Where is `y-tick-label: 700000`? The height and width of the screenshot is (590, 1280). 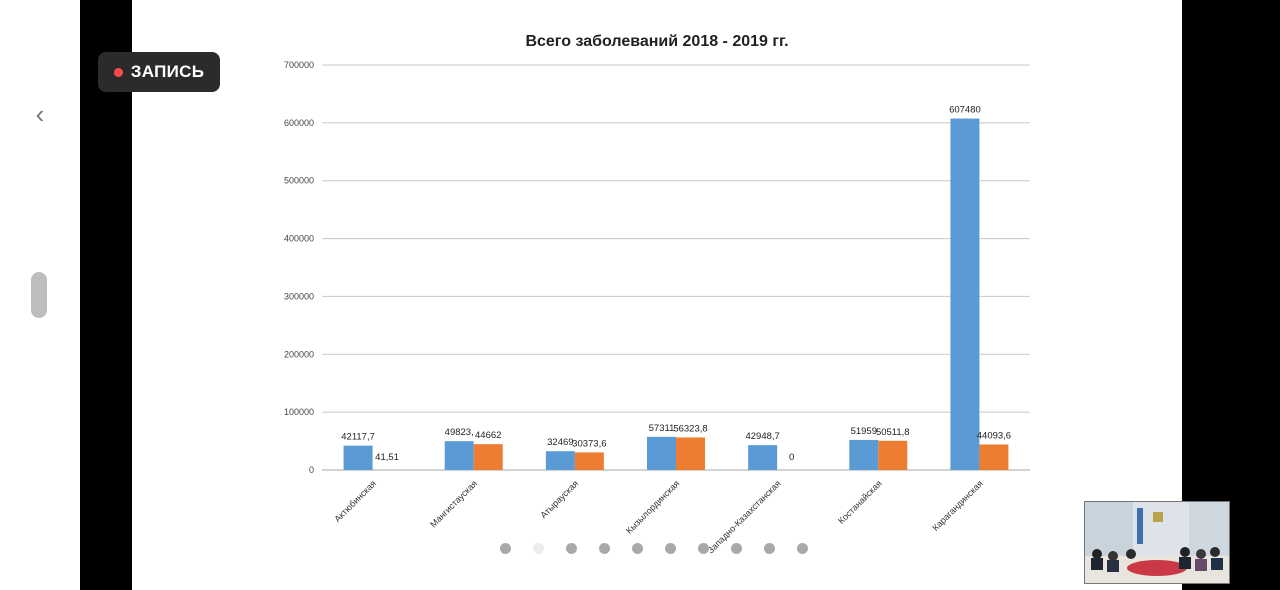 y-tick-label: 700000 is located at coordinates (299, 65).